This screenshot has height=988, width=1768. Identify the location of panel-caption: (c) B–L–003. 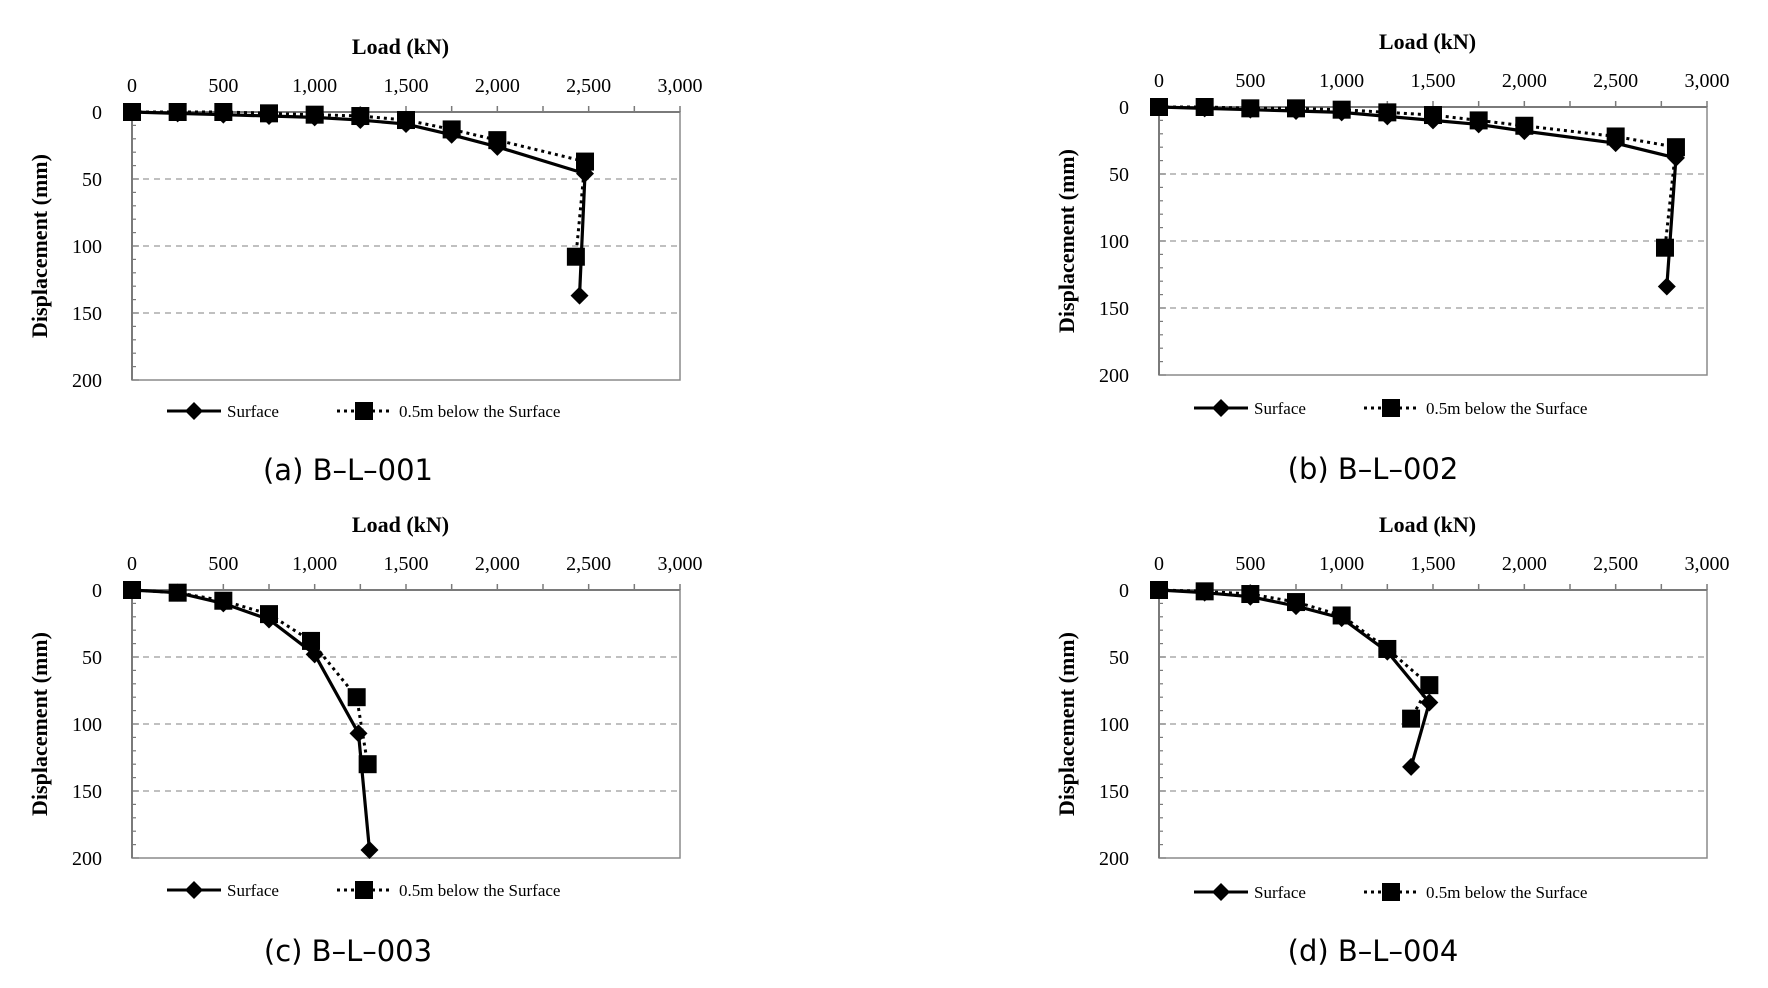
(348, 951).